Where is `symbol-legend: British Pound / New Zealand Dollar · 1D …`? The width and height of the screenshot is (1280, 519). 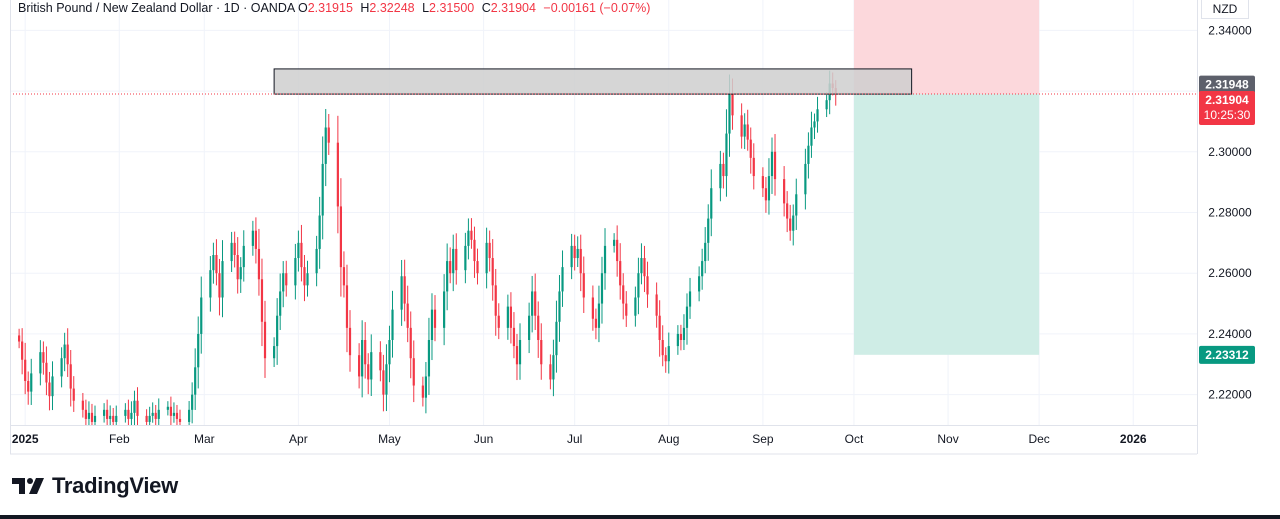 symbol-legend: British Pound / New Zealand Dollar · 1D … is located at coordinates (334, 8).